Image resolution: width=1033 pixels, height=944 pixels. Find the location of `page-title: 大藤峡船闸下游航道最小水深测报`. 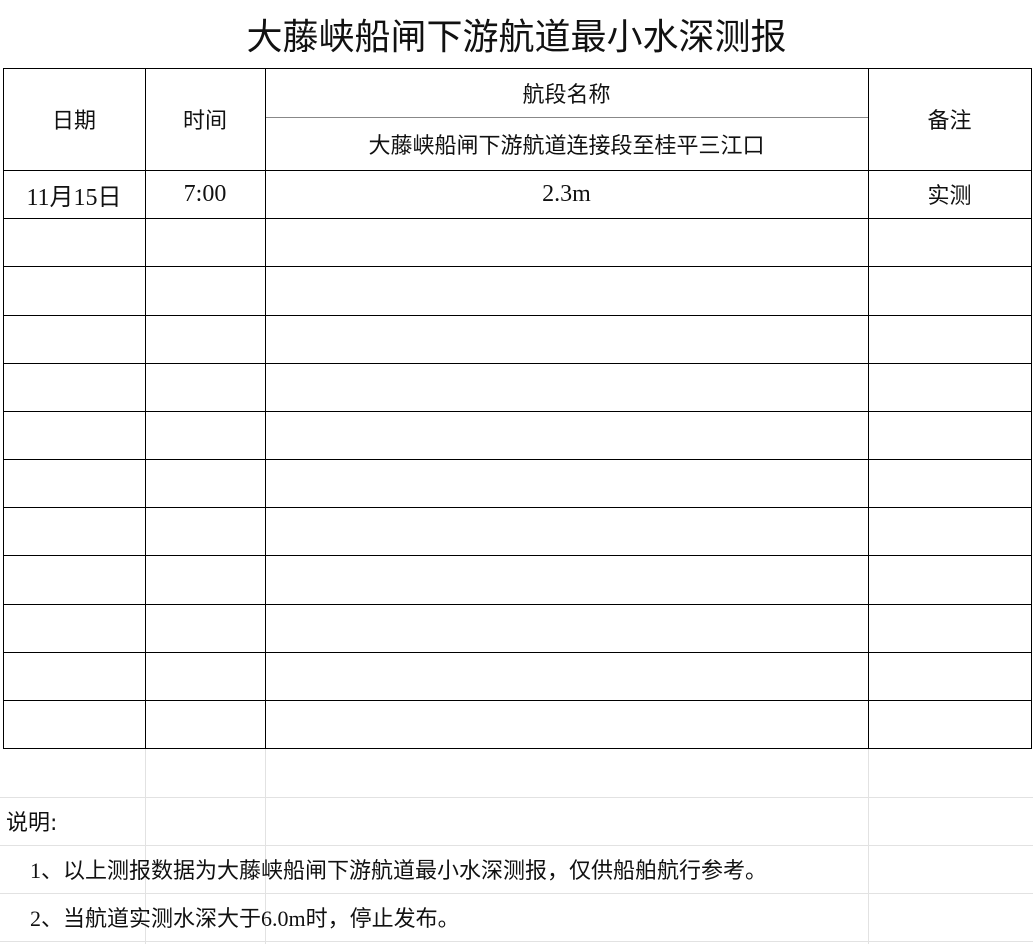

page-title: 大藤峡船闸下游航道最小水深测报 is located at coordinates (516, 37).